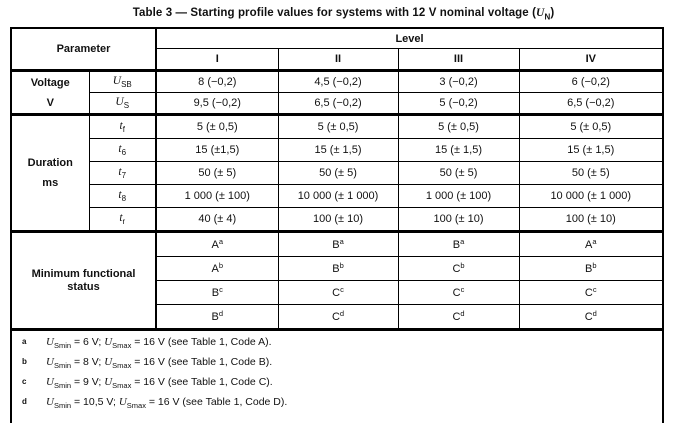  I want to click on symbol-subscript: S, so click(126, 106).